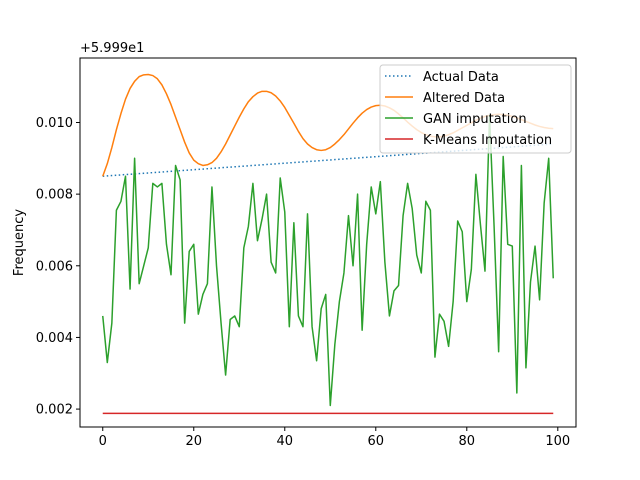 The image size is (640, 480). Describe the element at coordinates (475, 119) in the screenshot. I see `legend-entry: GAN imputation` at that location.